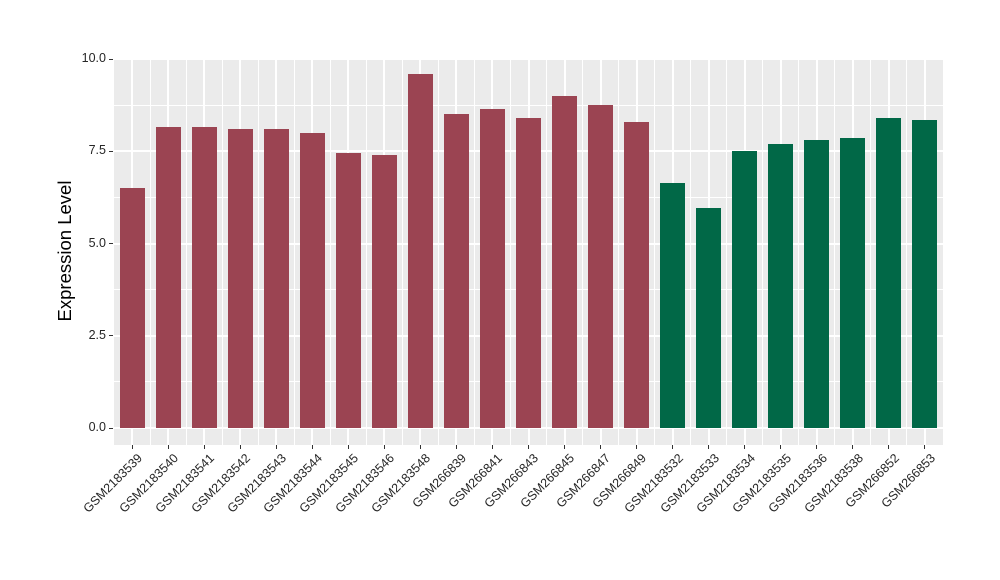 This screenshot has width=1000, height=580. Describe the element at coordinates (204, 277) in the screenshot. I see `bar-GSM2183541` at that location.